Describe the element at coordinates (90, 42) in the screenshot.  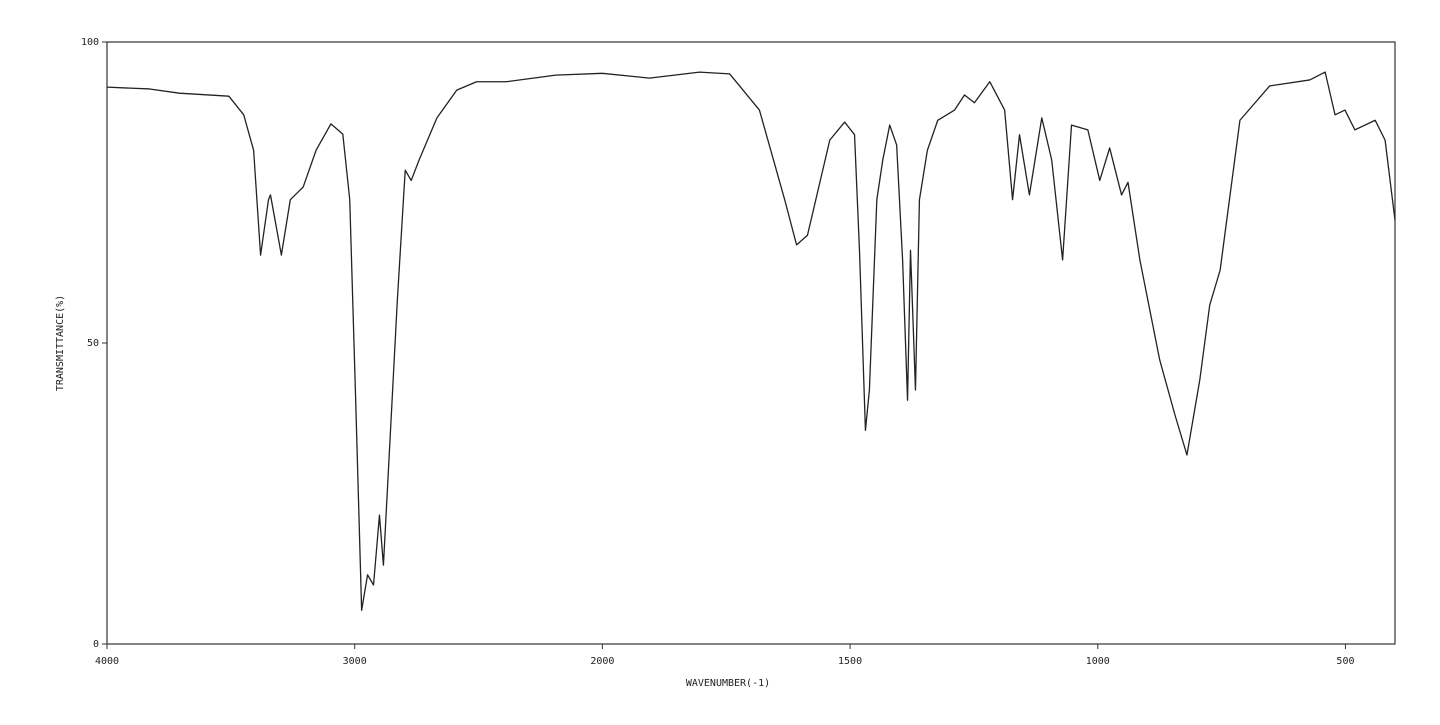
I see `y-tick-label: 100` at that location.